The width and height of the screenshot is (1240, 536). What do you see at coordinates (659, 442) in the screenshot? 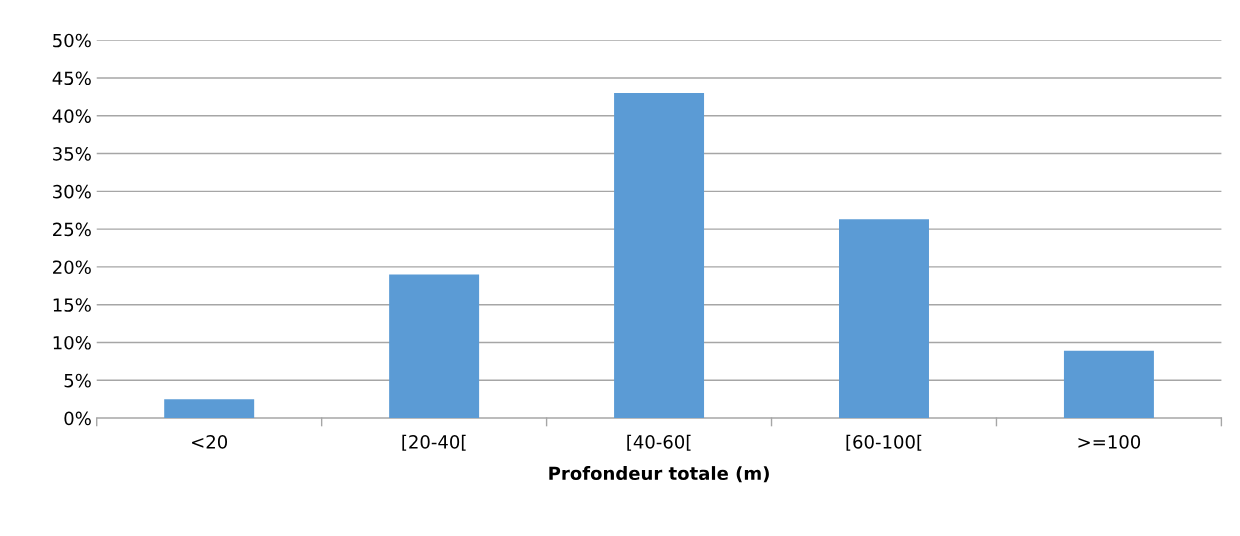
I see `x-tick-label: [40-60[` at bounding box center [659, 442].